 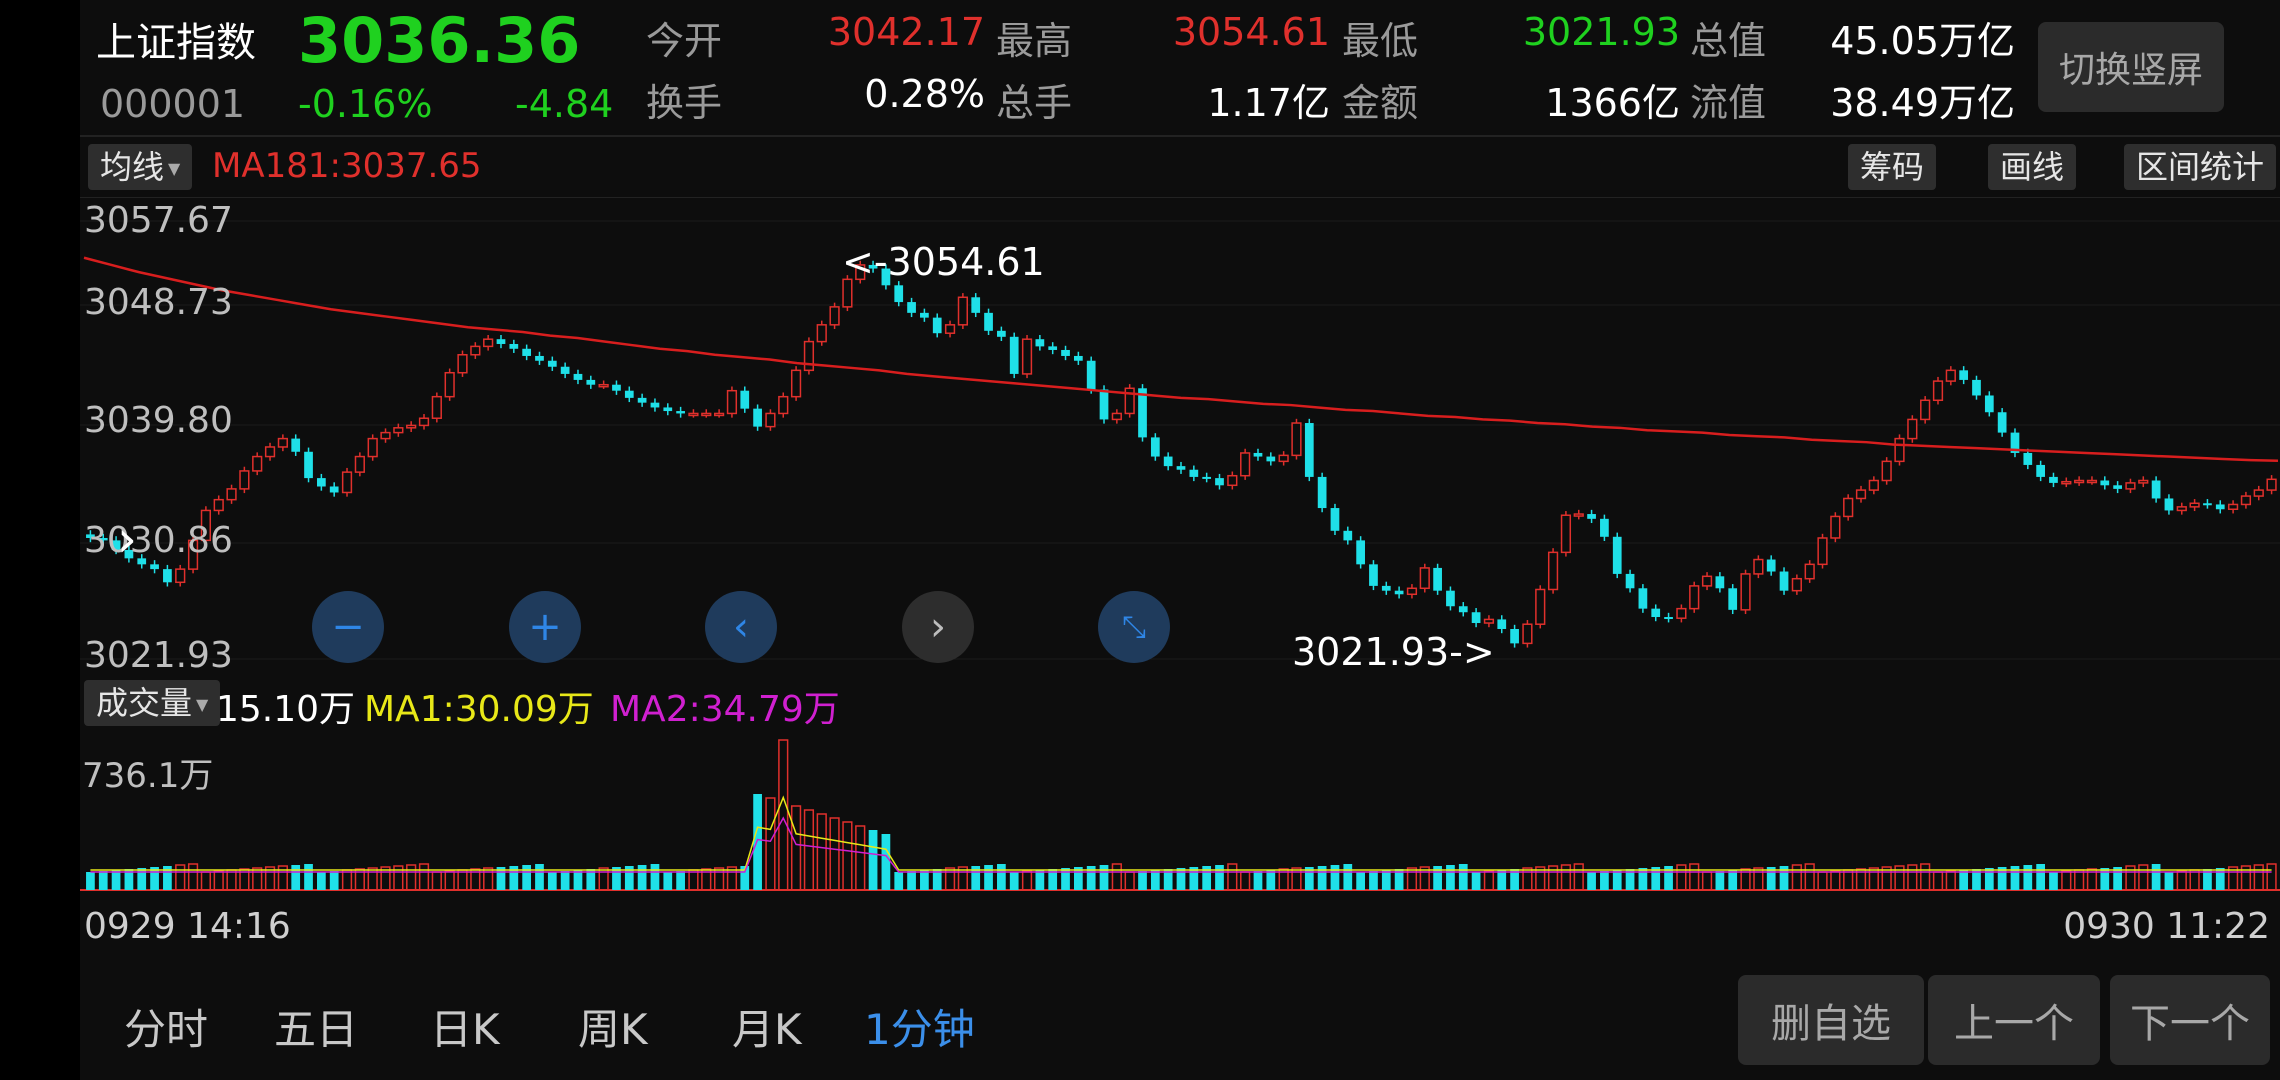 I want to click on indicator-selector: 均线 ▼, so click(x=140, y=167).